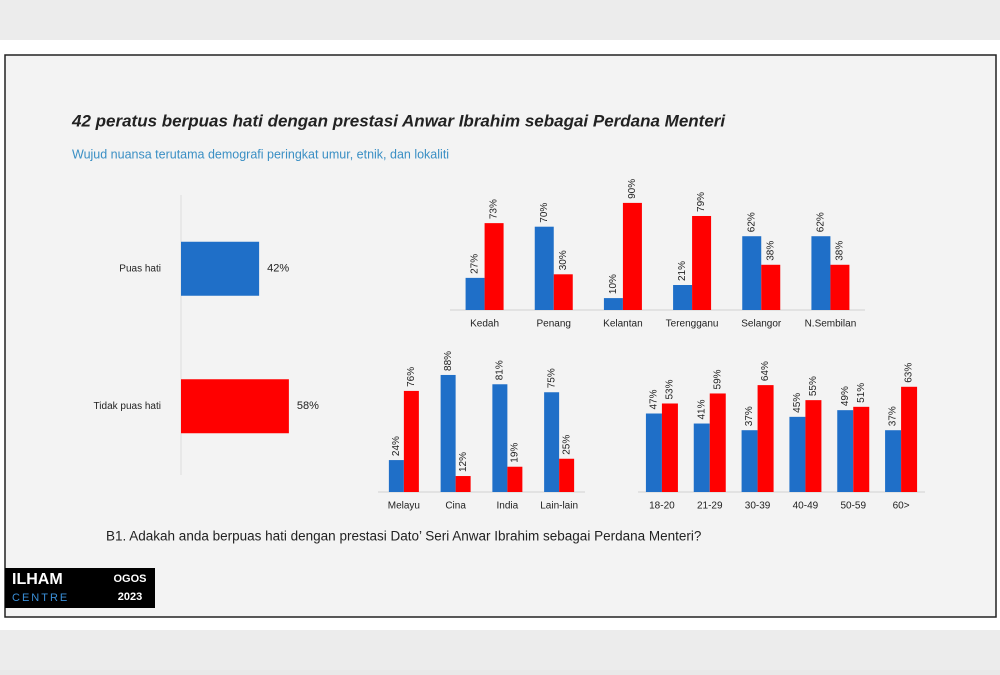 This screenshot has height=675, width=1000. Describe the element at coordinates (670, 389) in the screenshot. I see `value-label: 53%` at that location.